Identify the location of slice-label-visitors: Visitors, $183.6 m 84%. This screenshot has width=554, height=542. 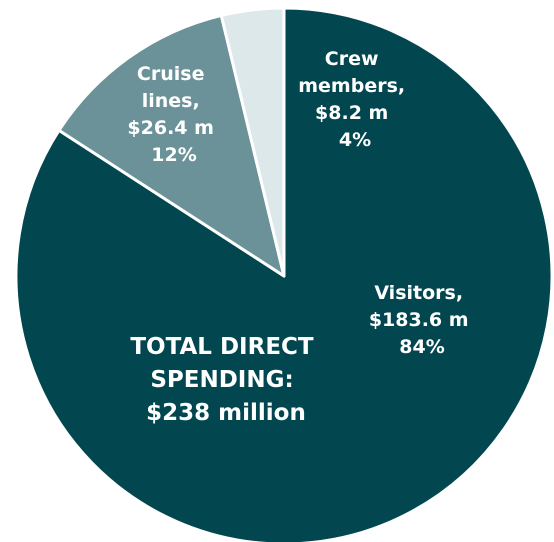
(422, 320).